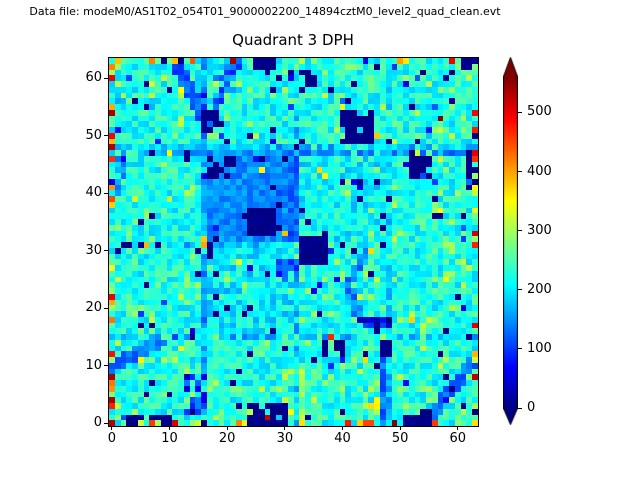 This screenshot has height=480, width=640. I want to click on x-tick-label: 10, so click(169, 438).